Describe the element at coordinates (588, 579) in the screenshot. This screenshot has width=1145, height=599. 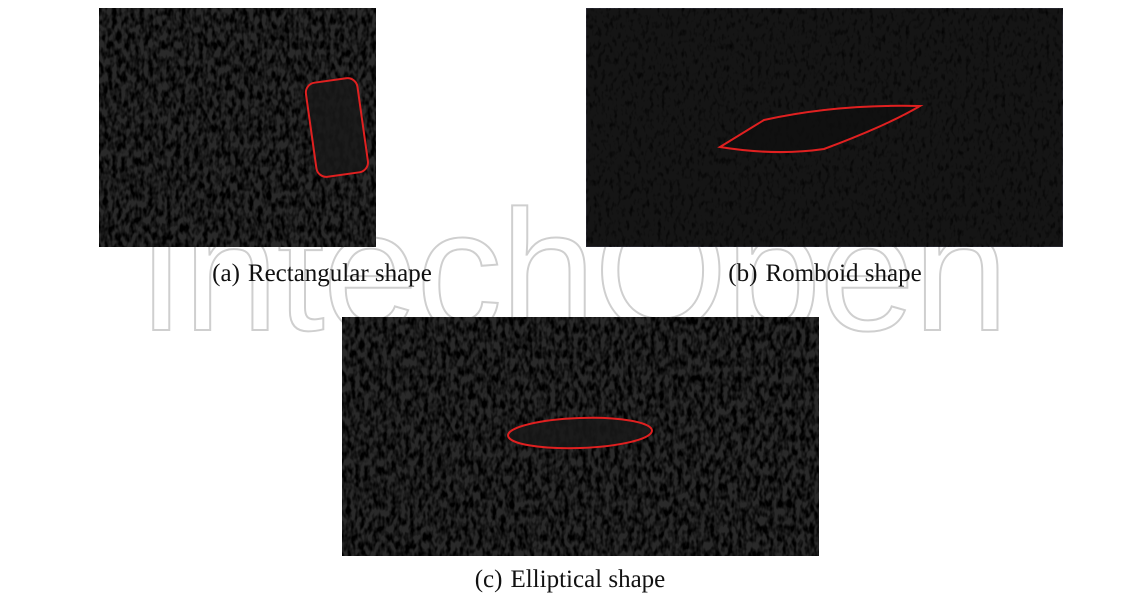
I see `caption-text: Elliptical shape` at that location.